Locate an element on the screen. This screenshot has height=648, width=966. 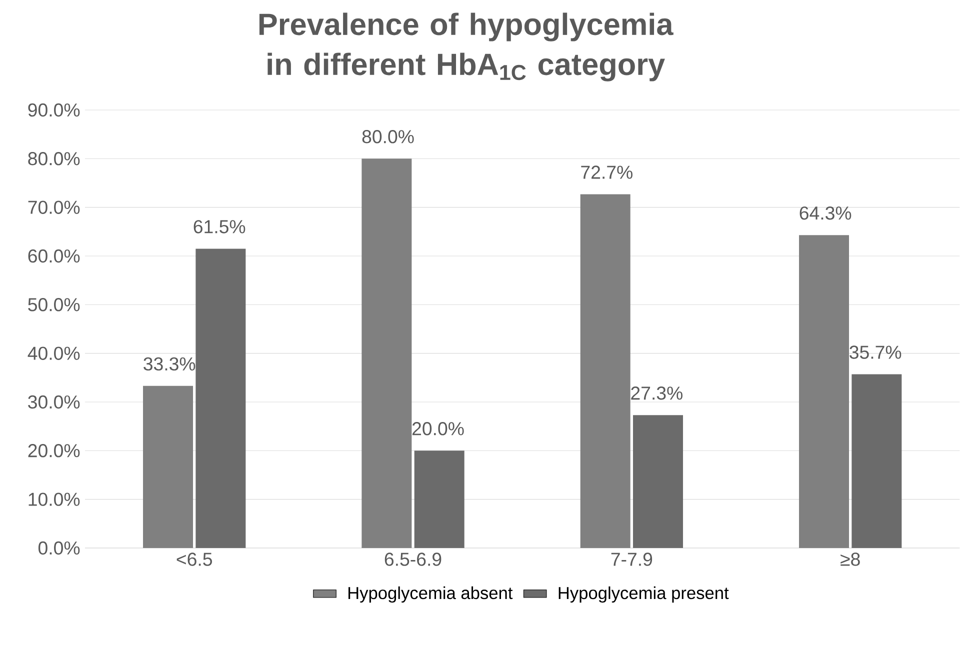
data-label: 80.0% is located at coordinates (388, 137).